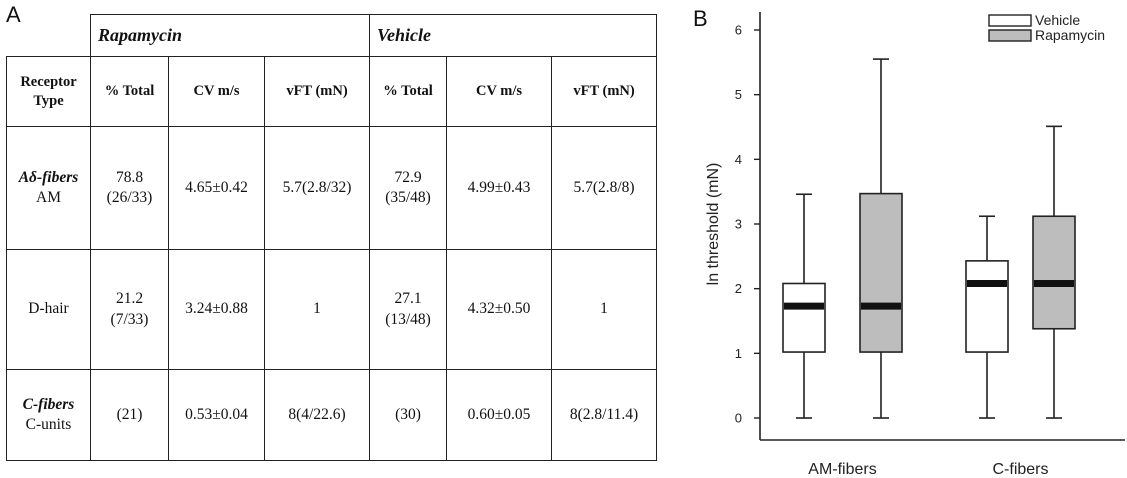 This screenshot has height=478, width=1127. I want to click on cell-veh-vft: 1, so click(604, 309).